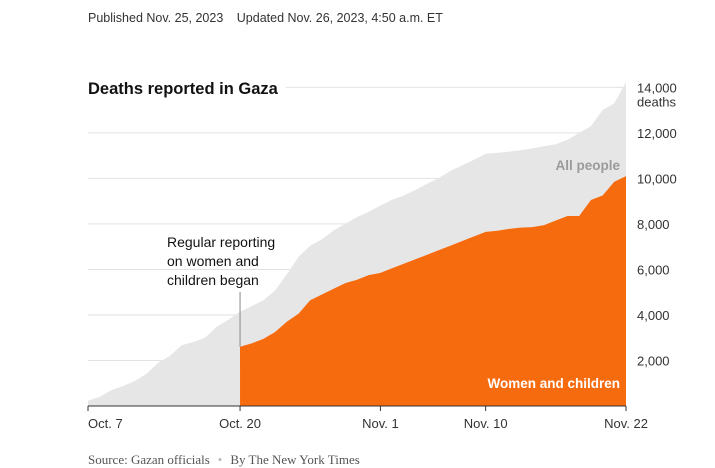 The height and width of the screenshot is (468, 715). Describe the element at coordinates (653, 224) in the screenshot. I see `y-tick-label: 8,000` at that location.